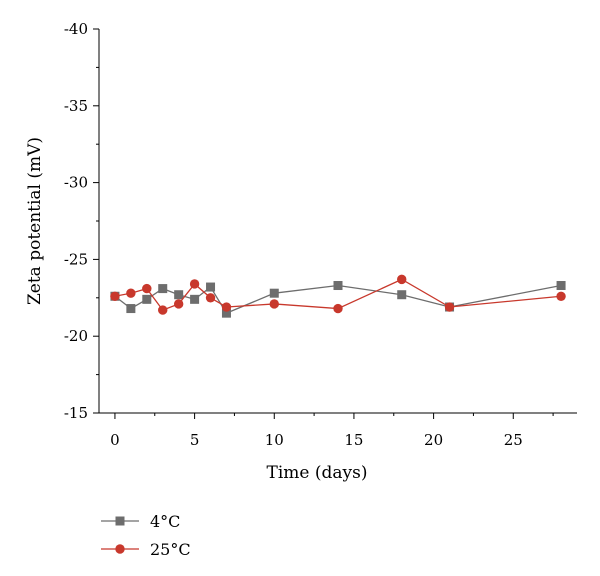 This screenshot has width=600, height=576. I want to click on y-axis-title: Zeta potential (mV), so click(35, 221).